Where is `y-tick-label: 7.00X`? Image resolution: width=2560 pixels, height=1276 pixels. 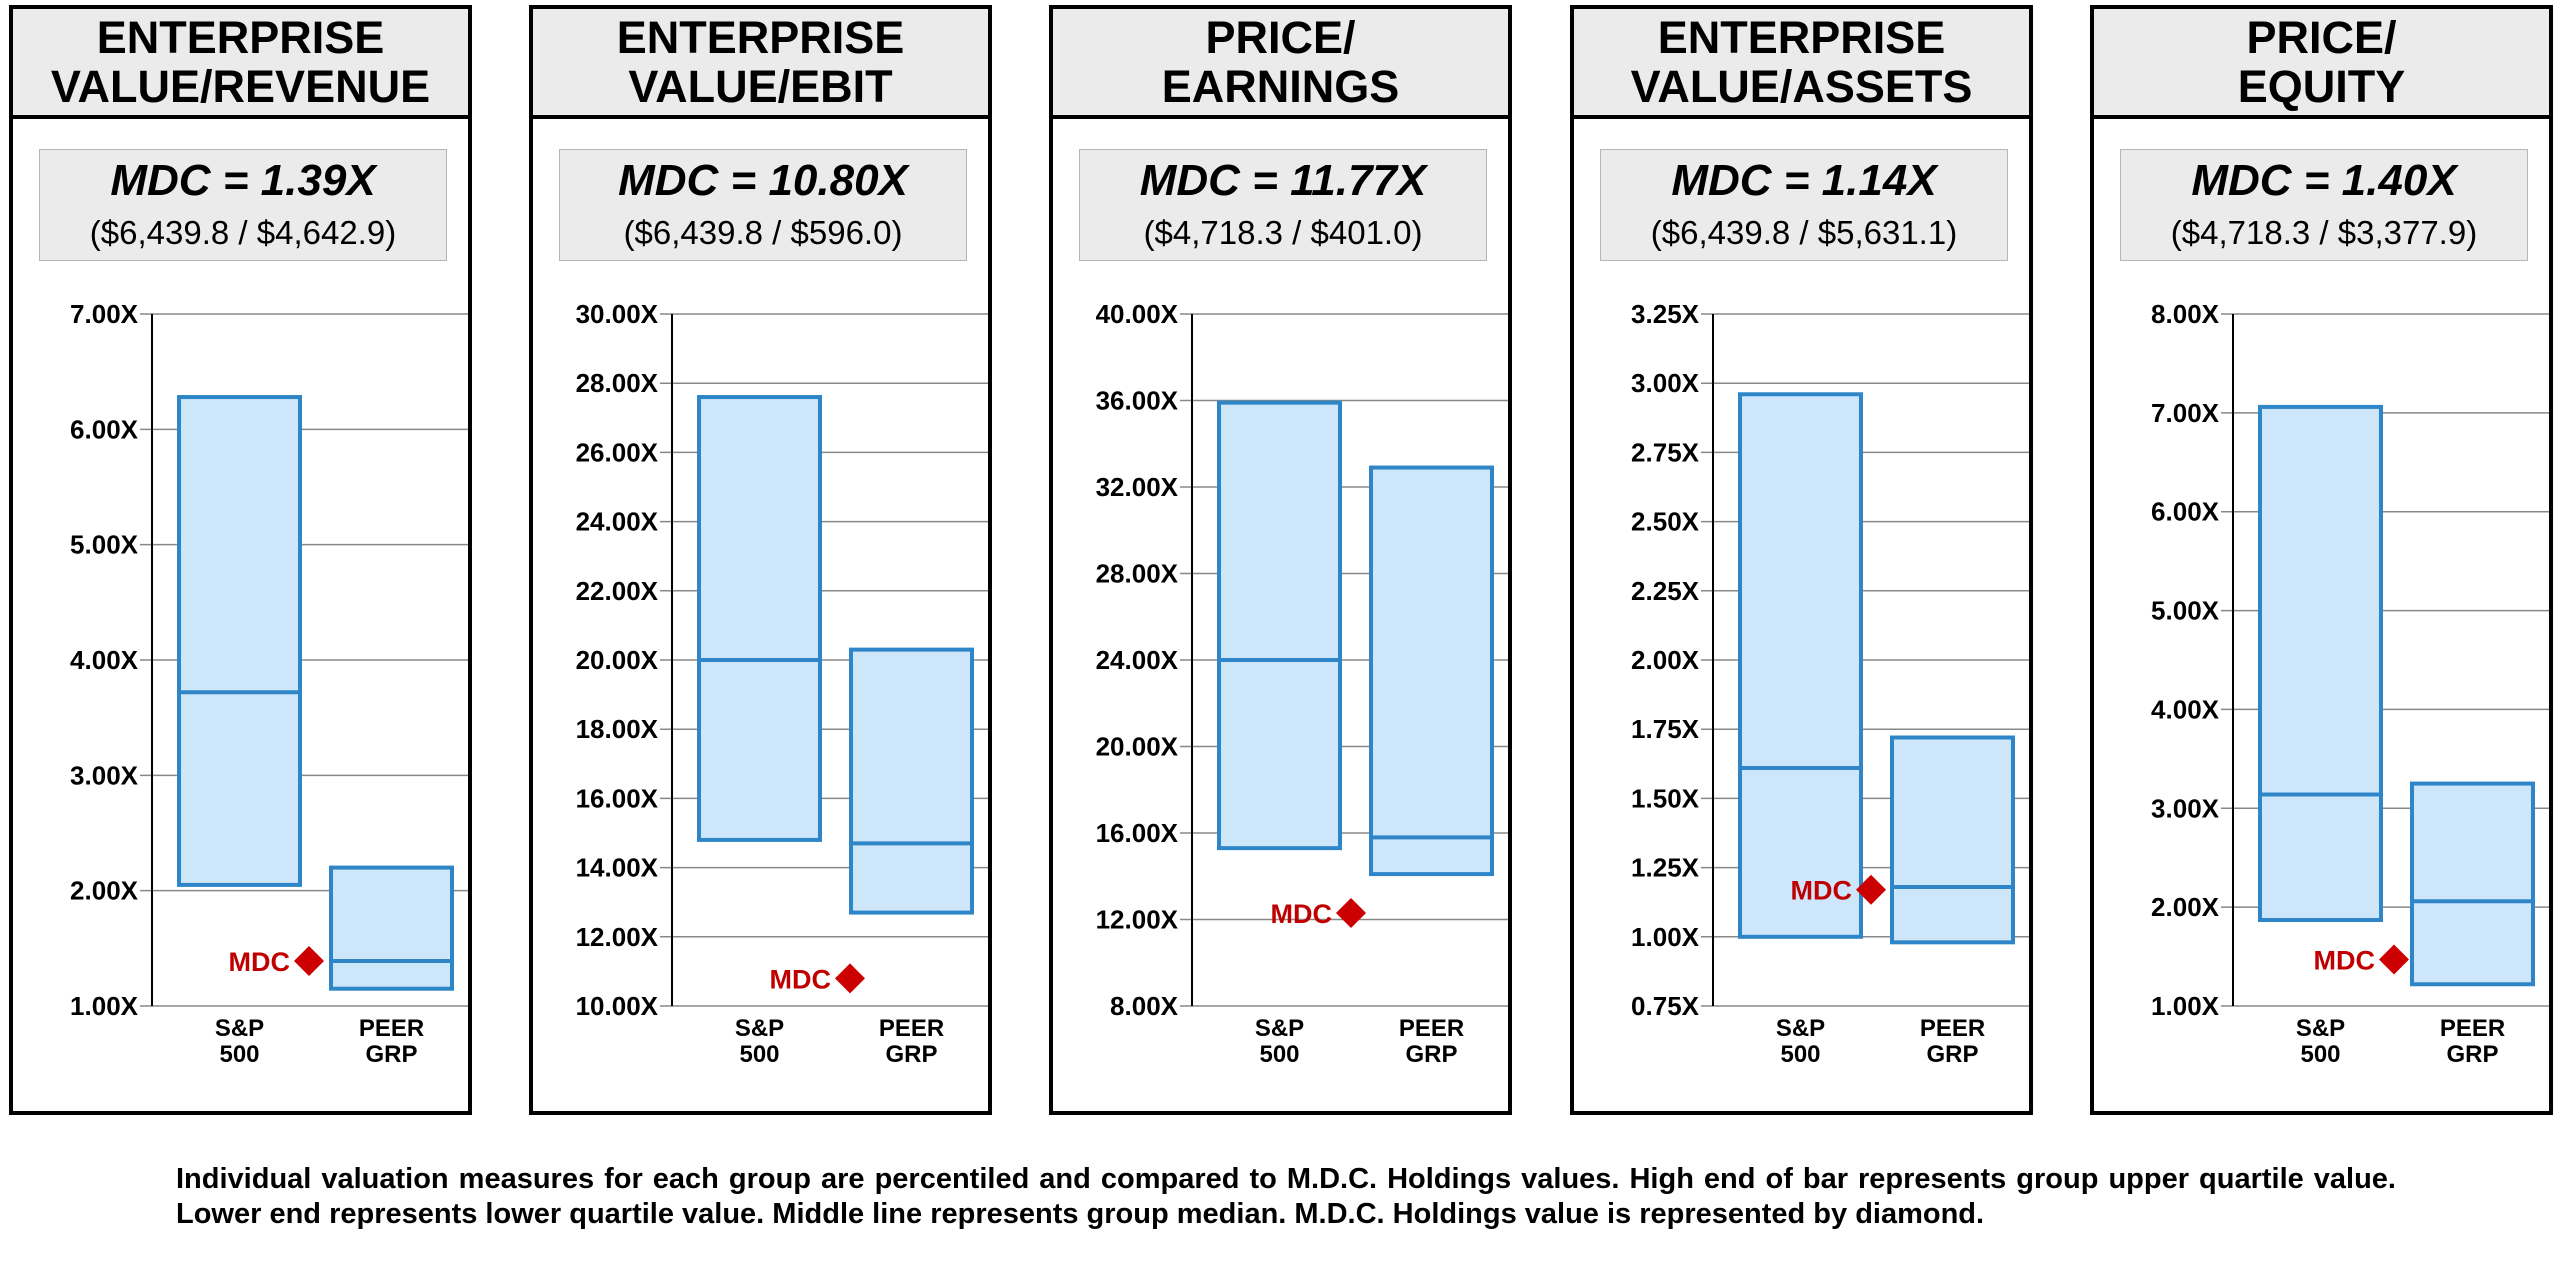 y-tick-label: 7.00X is located at coordinates (2185, 413).